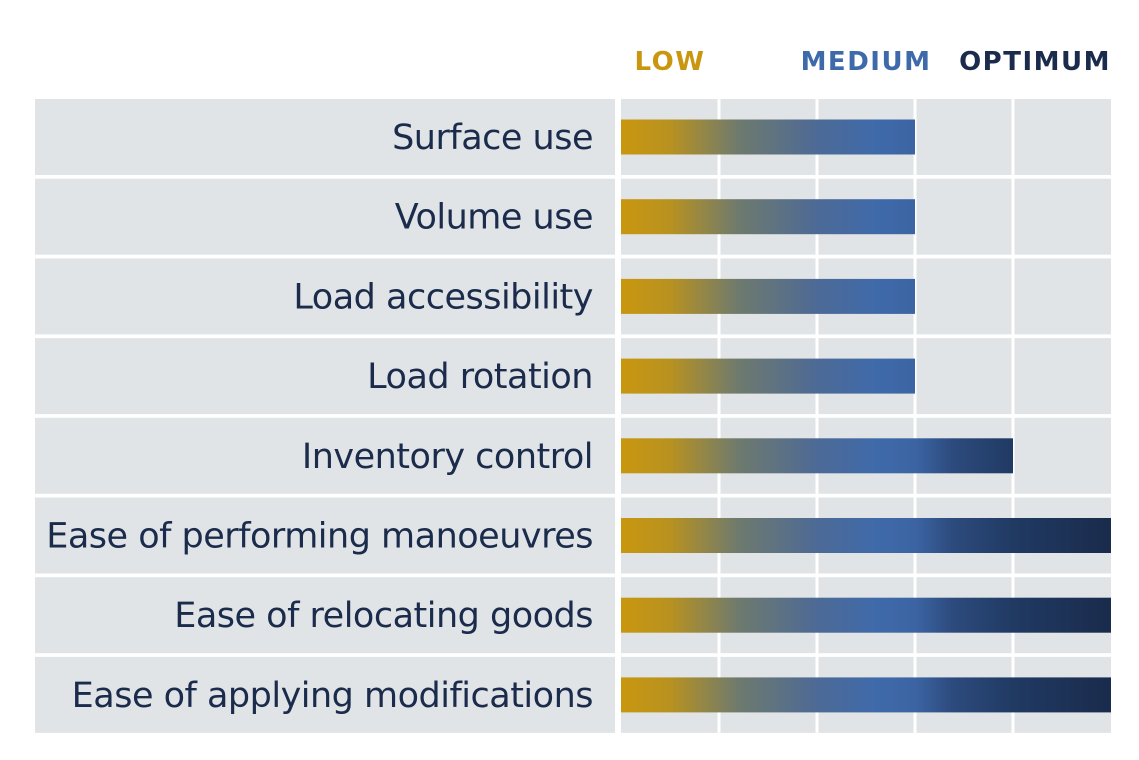 The width and height of the screenshot is (1139, 760). Describe the element at coordinates (1035, 62) in the screenshot. I see `level-label-optimum: OPTIMUM` at that location.